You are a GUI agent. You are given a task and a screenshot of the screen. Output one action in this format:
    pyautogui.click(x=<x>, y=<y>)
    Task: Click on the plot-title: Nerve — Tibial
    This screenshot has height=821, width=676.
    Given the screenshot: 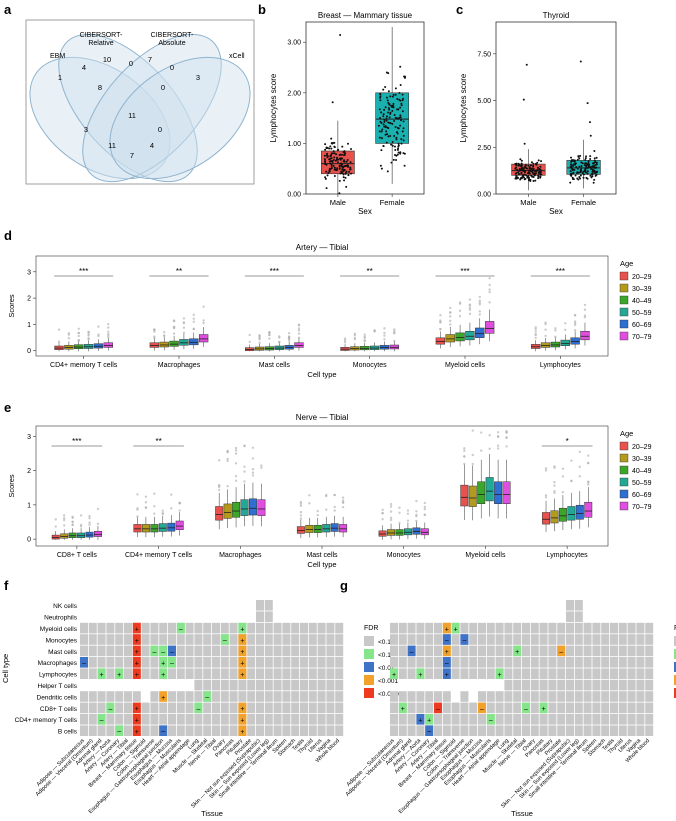 What is the action you would take?
    pyautogui.click(x=322, y=417)
    